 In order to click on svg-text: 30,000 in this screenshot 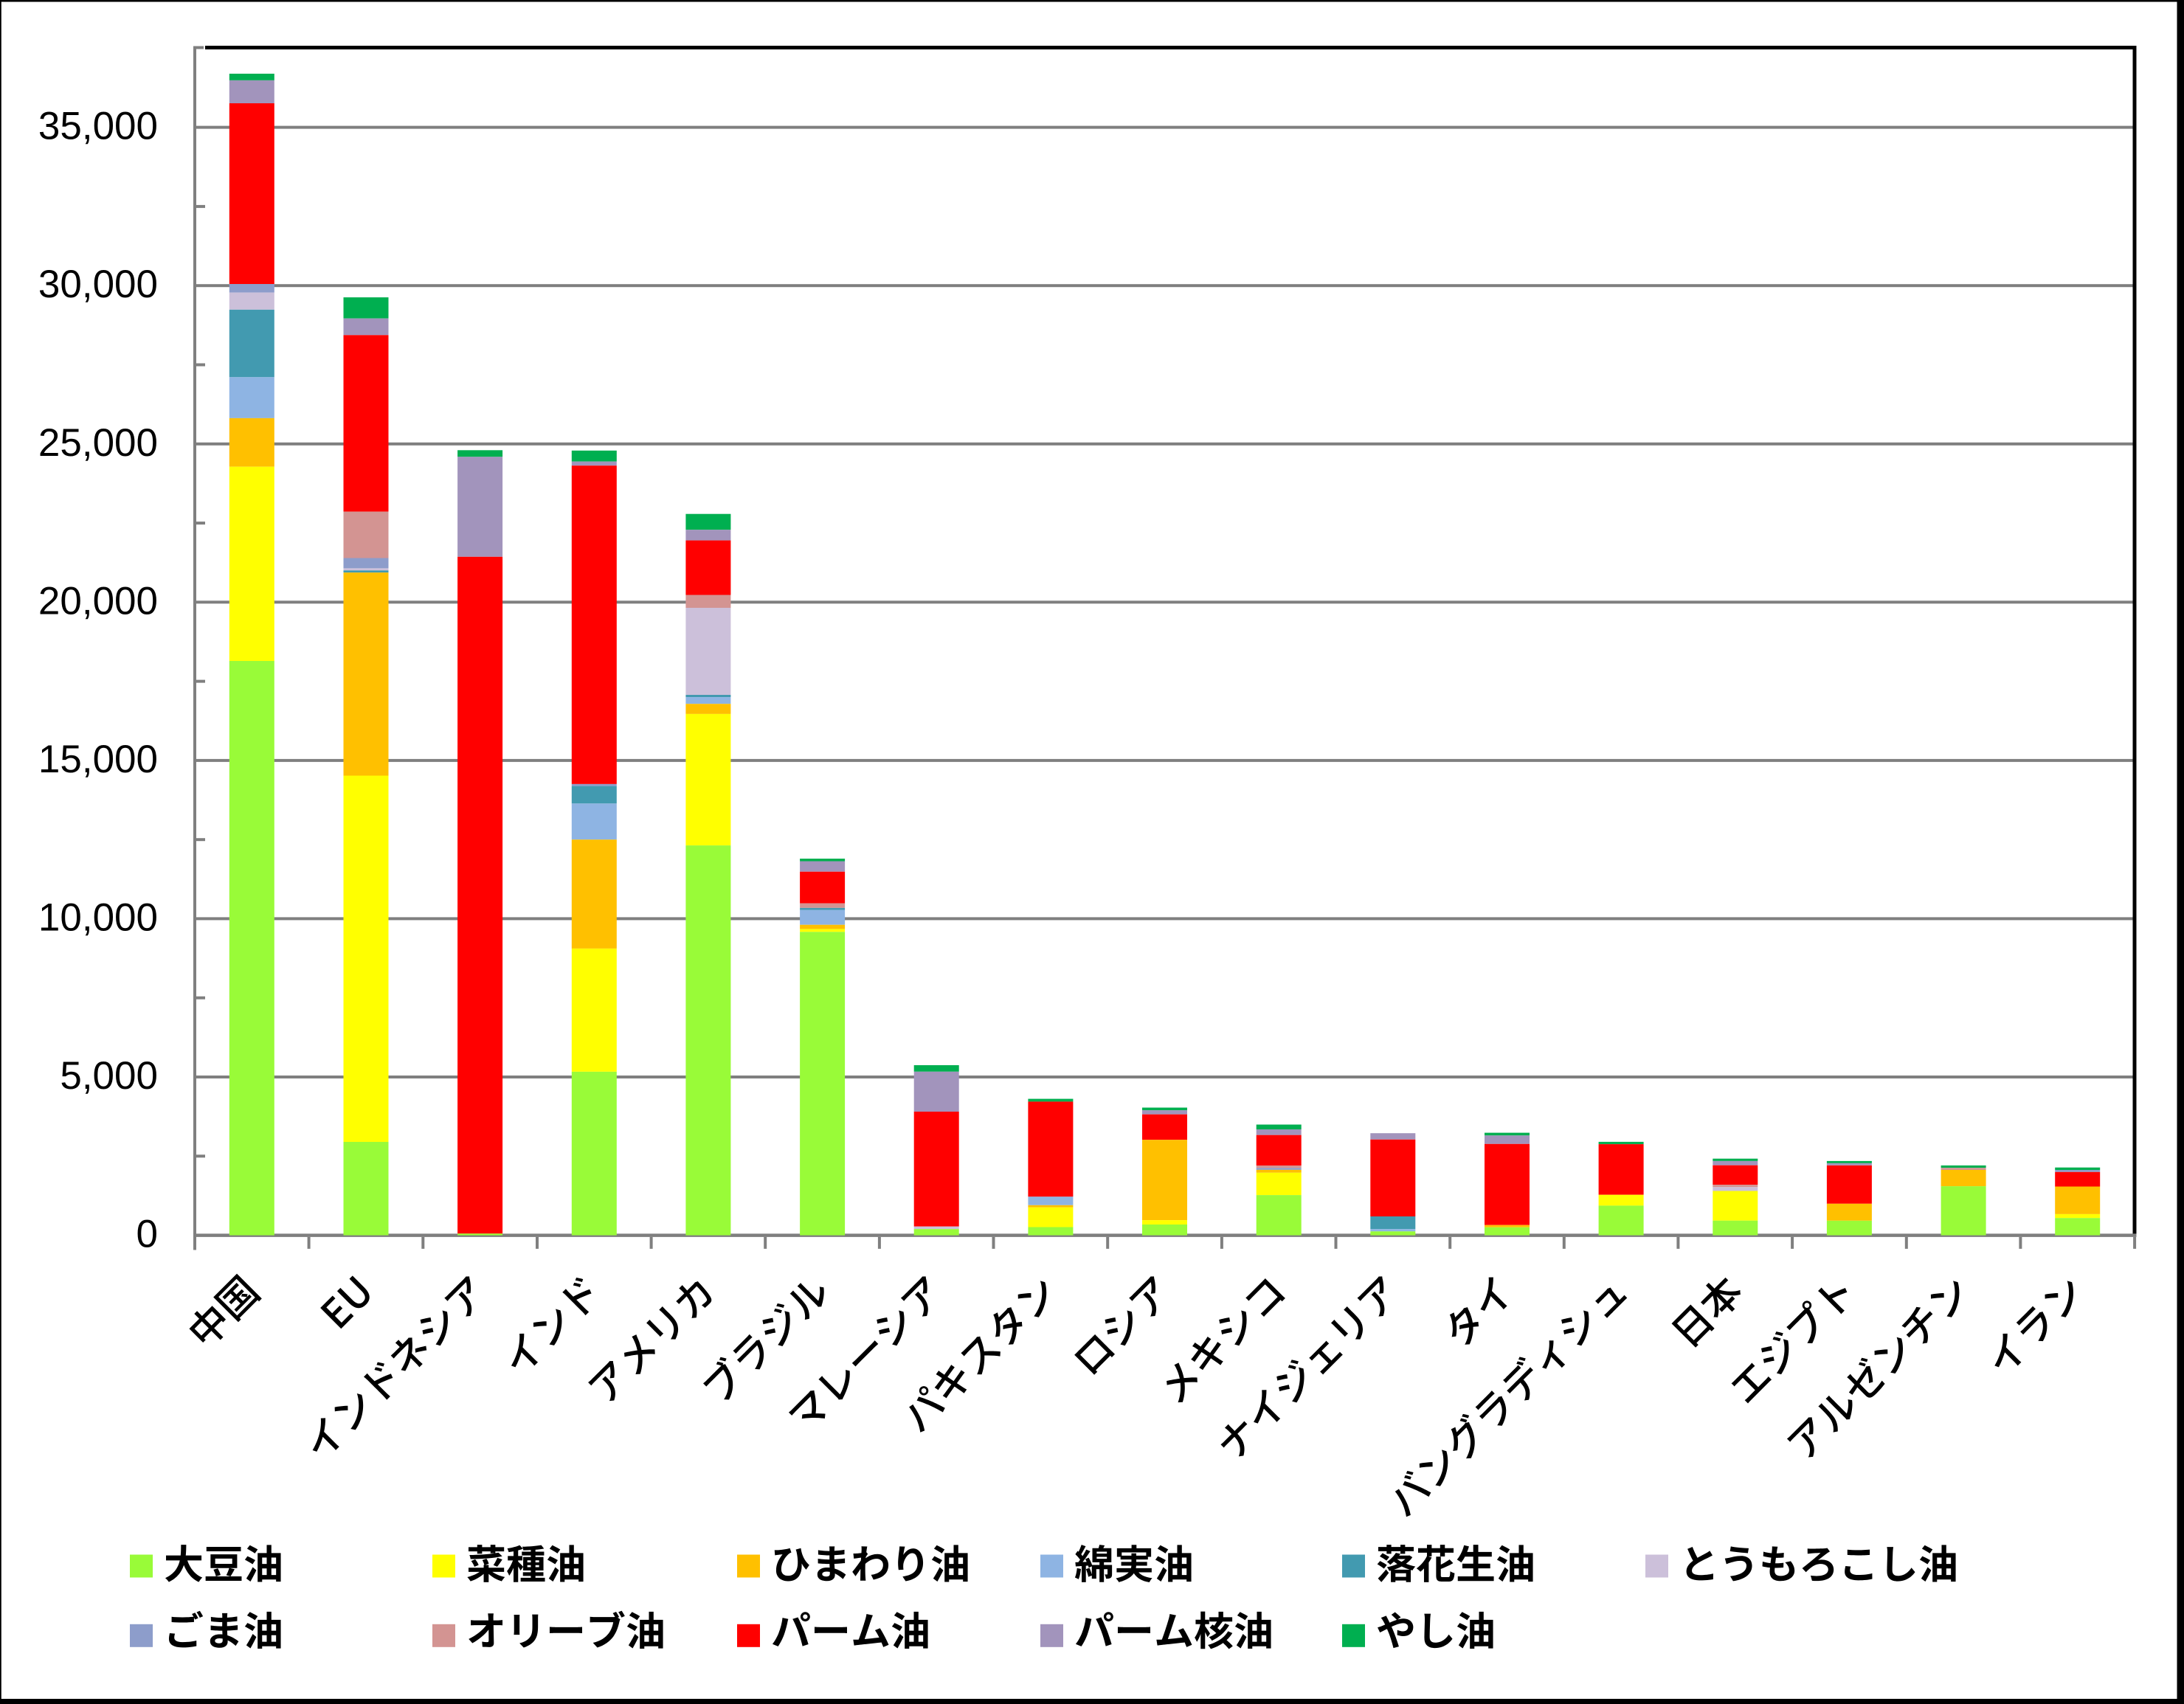, I will do `click(98, 284)`.